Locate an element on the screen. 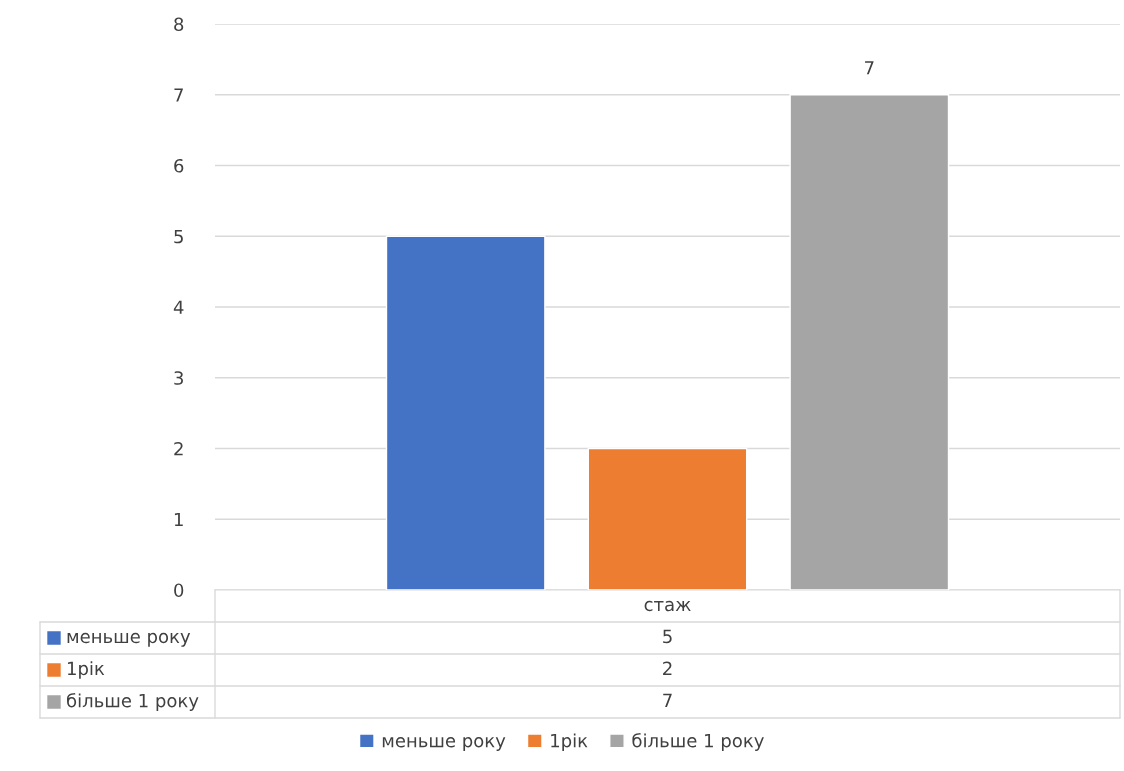 This screenshot has height=771, width=1124. y-tick-label: 0 is located at coordinates (179, 590).